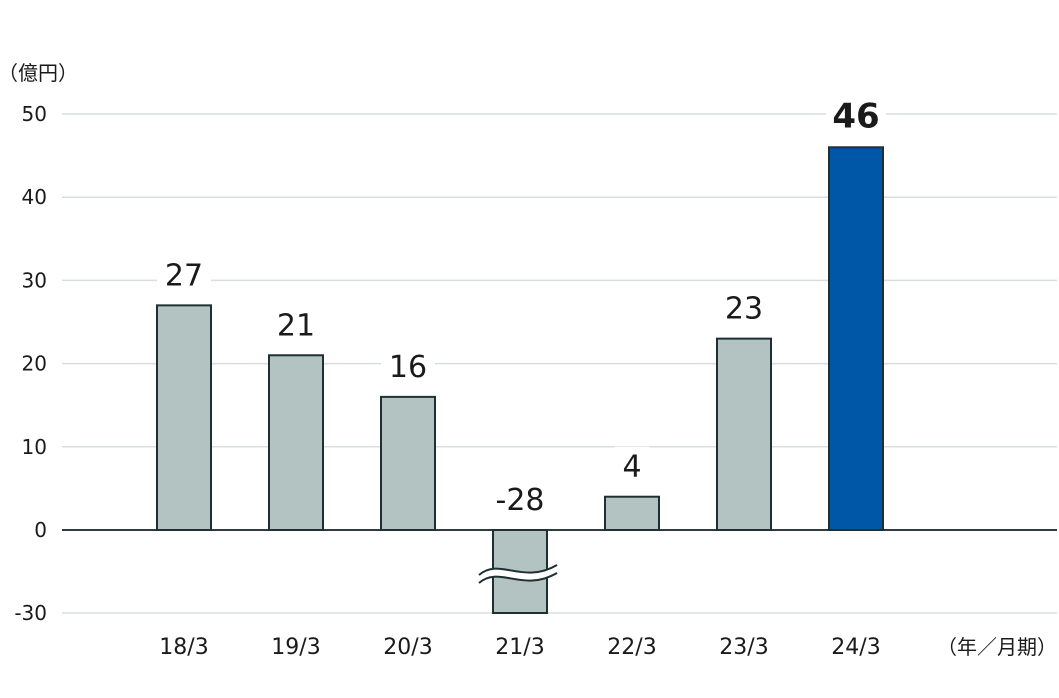 The width and height of the screenshot is (1059, 698). I want to click on y-tick-label: 0, so click(40, 530).